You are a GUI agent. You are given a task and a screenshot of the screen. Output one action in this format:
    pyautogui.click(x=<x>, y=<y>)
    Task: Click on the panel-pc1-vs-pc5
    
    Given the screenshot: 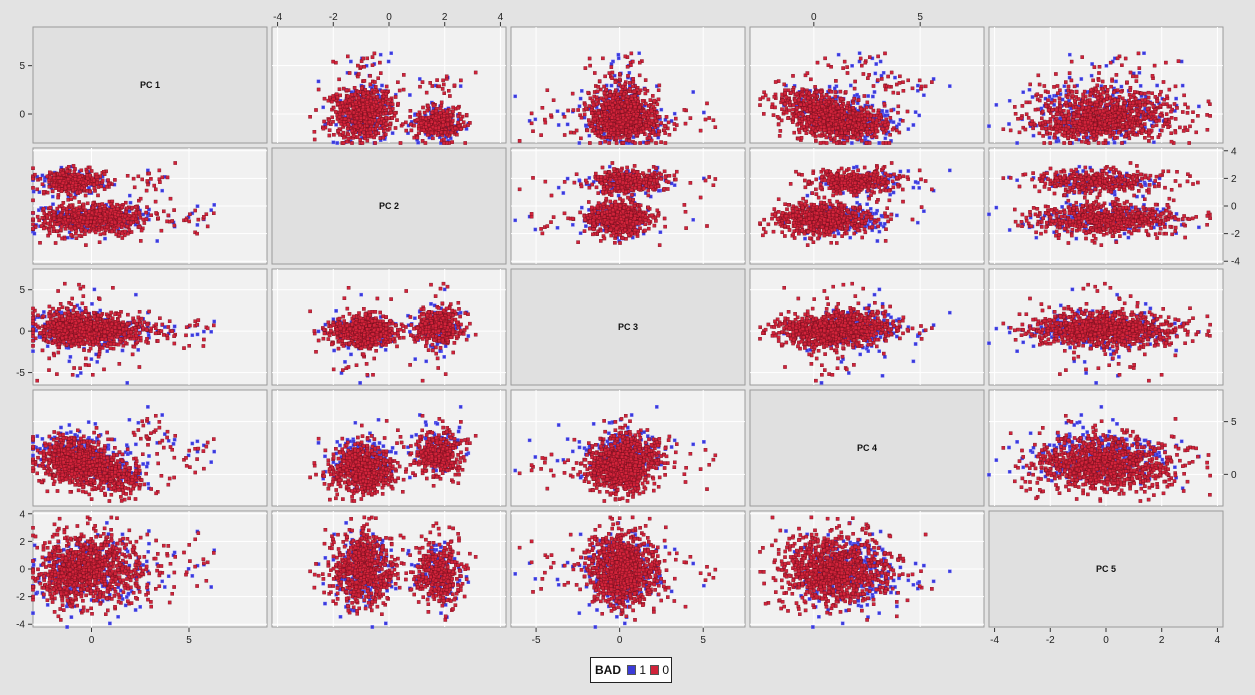 What is the action you would take?
    pyautogui.click(x=1105, y=86)
    